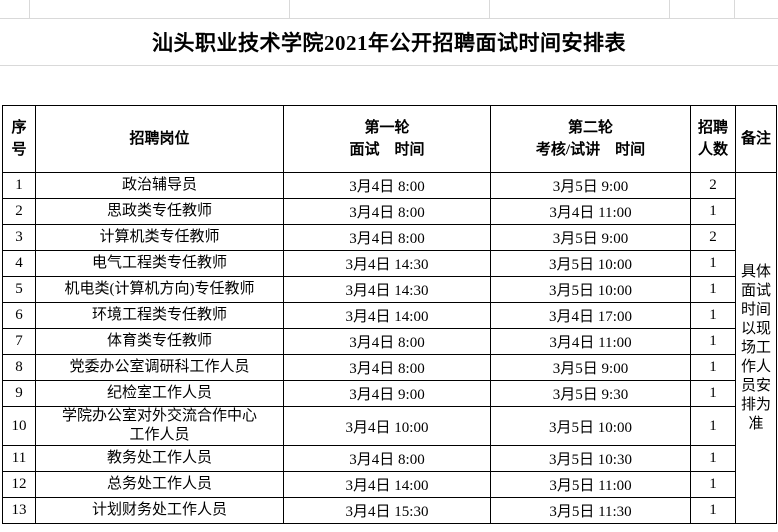 Image resolution: width=778 pixels, height=532 pixels. Describe the element at coordinates (756, 348) in the screenshot. I see `remark-note-cell: 具体面试时间以现场工作人员安排为准` at that location.